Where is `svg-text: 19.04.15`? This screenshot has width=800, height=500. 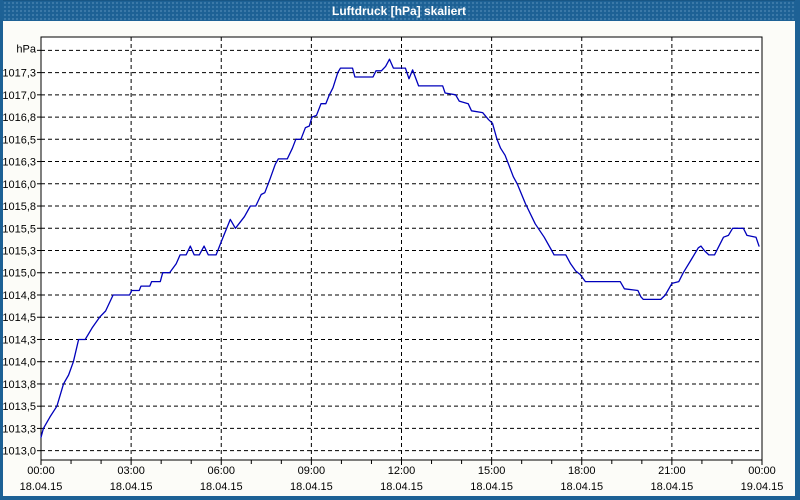
svg-text: 19.04.15 is located at coordinates (762, 487).